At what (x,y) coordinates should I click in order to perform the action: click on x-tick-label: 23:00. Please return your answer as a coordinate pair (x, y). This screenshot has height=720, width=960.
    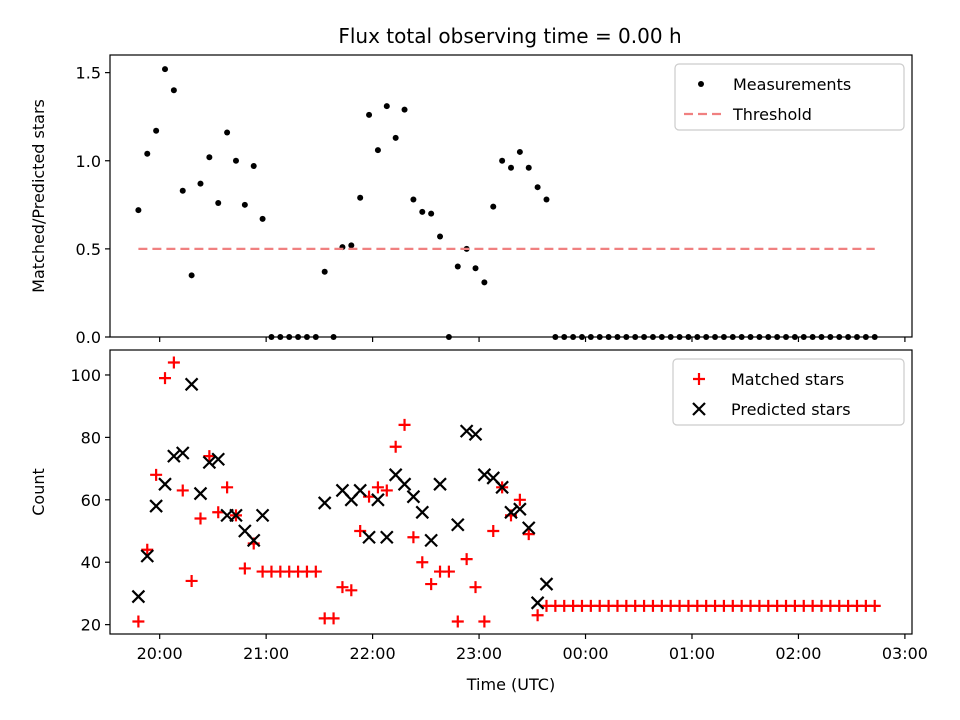
    Looking at the image, I should click on (479, 653).